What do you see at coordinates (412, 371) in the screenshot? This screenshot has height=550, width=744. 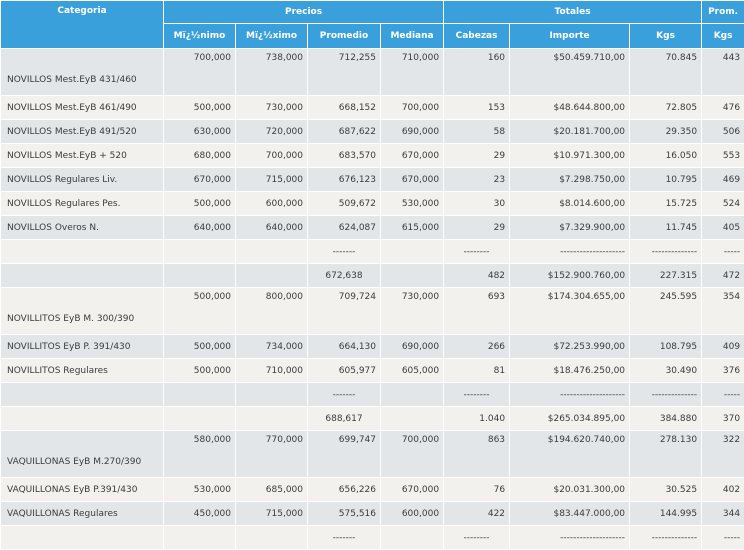 I see `mediana-cell: 605,000` at bounding box center [412, 371].